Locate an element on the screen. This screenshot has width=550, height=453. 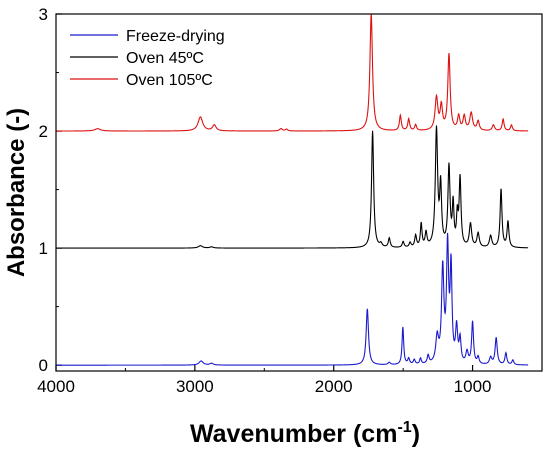
legend-label: Freeze-drying is located at coordinates (175, 36).